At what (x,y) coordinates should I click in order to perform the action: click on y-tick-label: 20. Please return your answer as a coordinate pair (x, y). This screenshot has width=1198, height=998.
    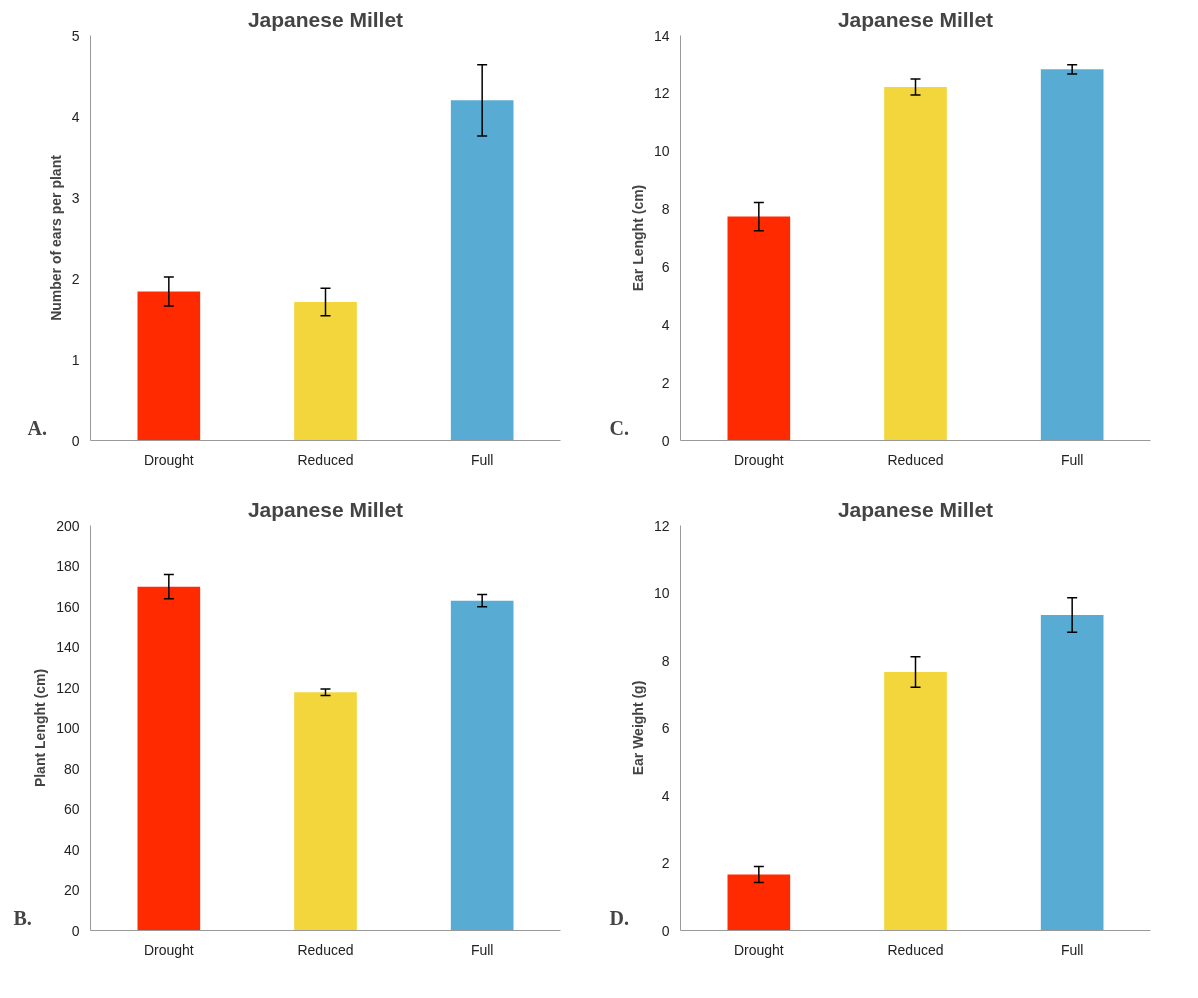
    Looking at the image, I should click on (71, 890).